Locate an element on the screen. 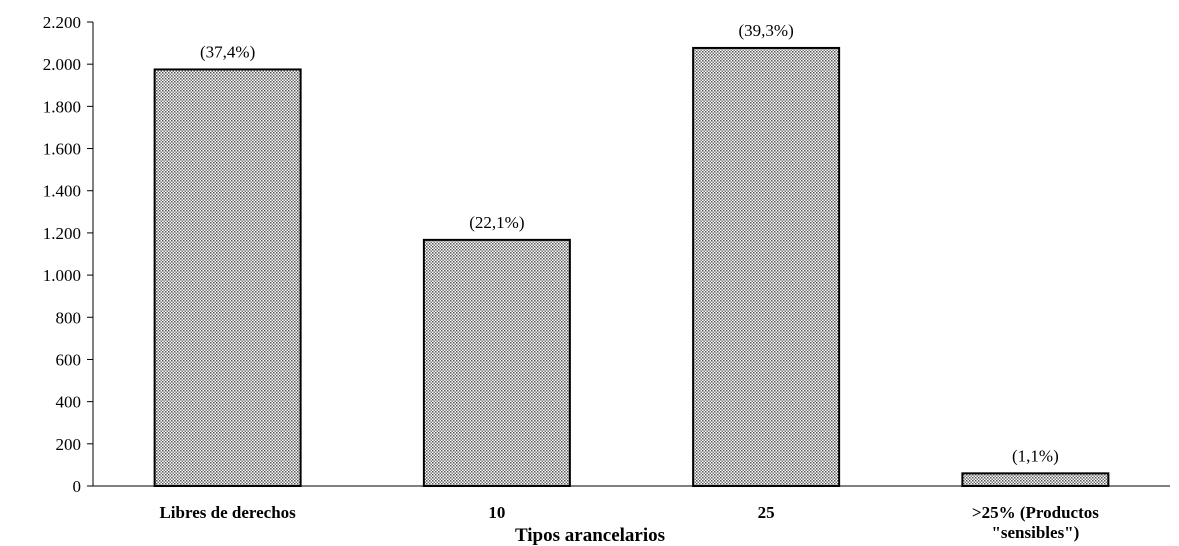 The height and width of the screenshot is (546, 1179). x-tick-label: Libres de derechos is located at coordinates (227, 512).